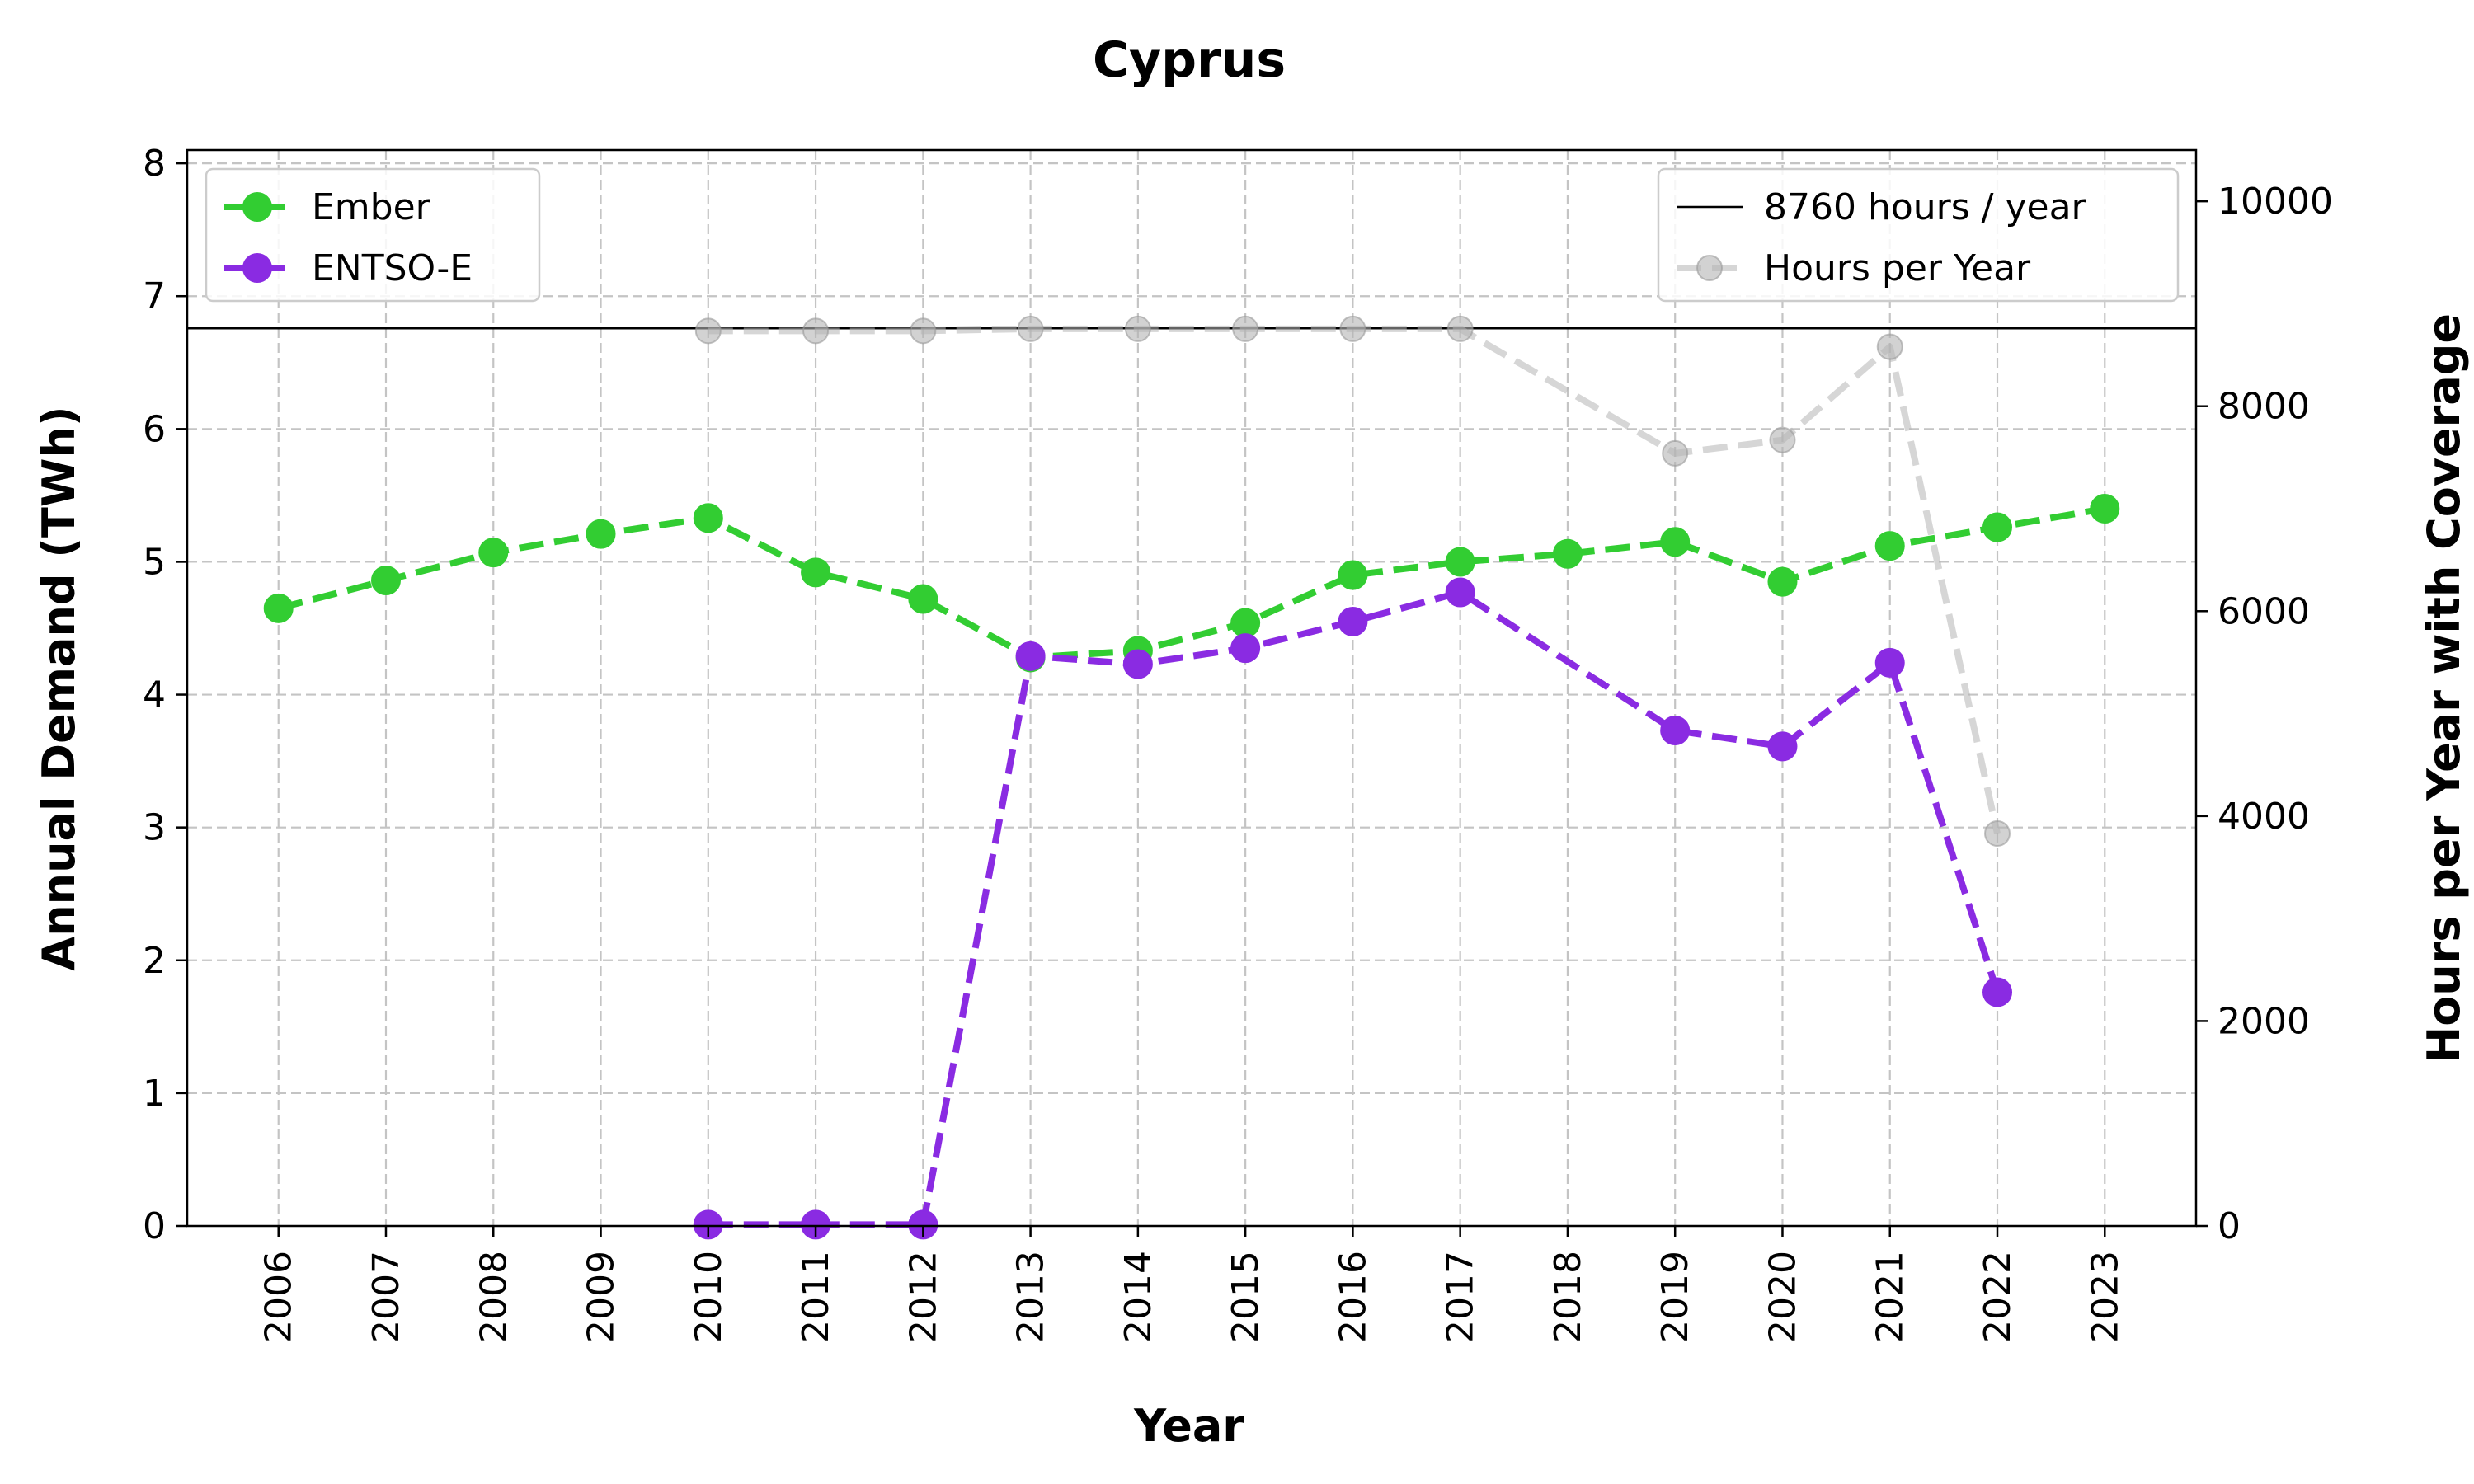 This screenshot has width=2474, height=1484. Describe the element at coordinates (154, 164) in the screenshot. I see `left-y-tick-label: 8` at that location.